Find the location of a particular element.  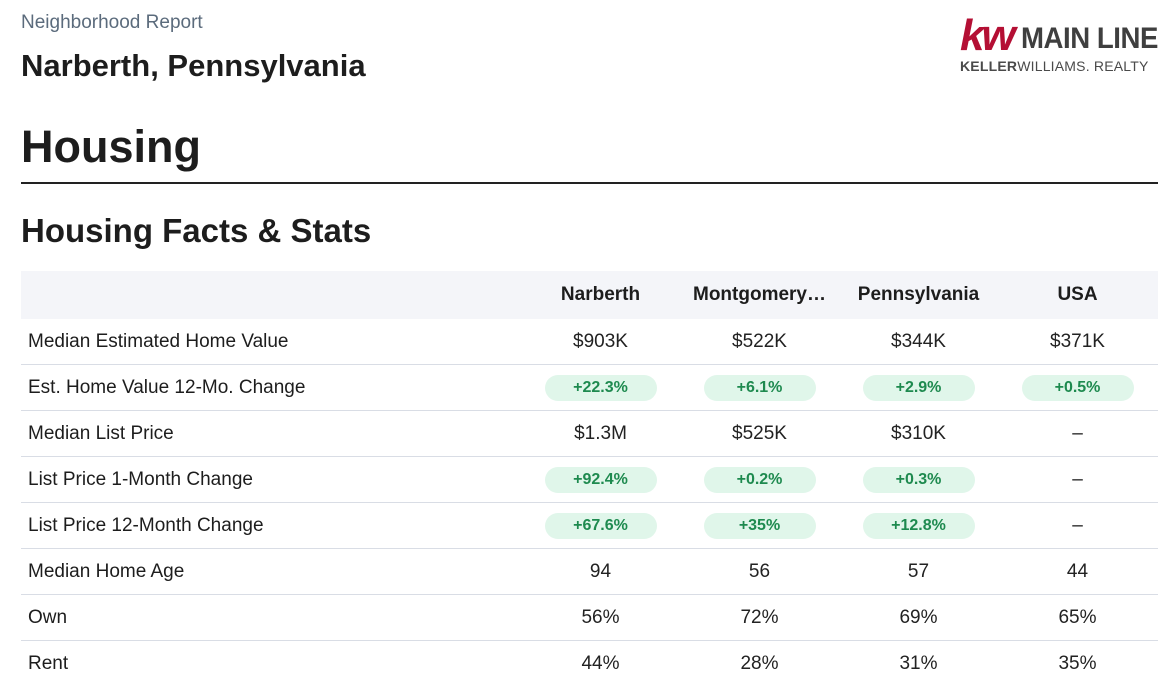

table-cell: +0.3% is located at coordinates (918, 479).